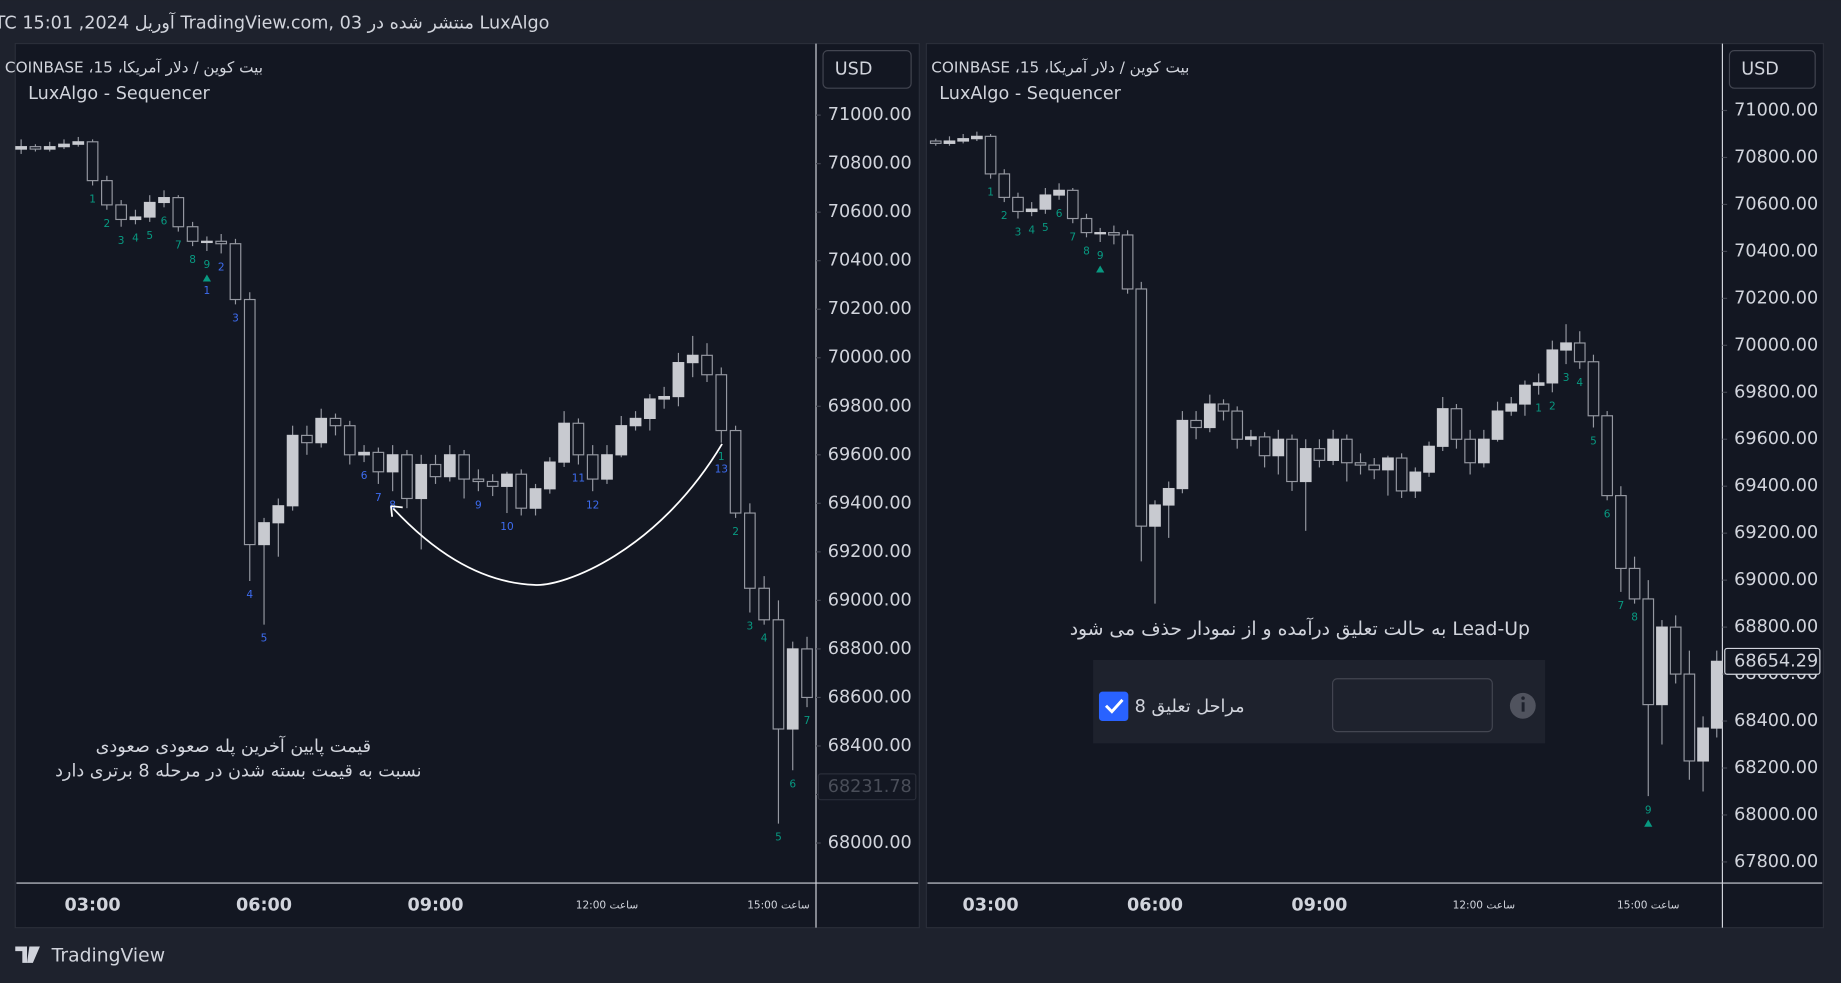 The image size is (1841, 983). What do you see at coordinates (1776, 157) in the screenshot?
I see `y-tick-label: 70800.00` at bounding box center [1776, 157].